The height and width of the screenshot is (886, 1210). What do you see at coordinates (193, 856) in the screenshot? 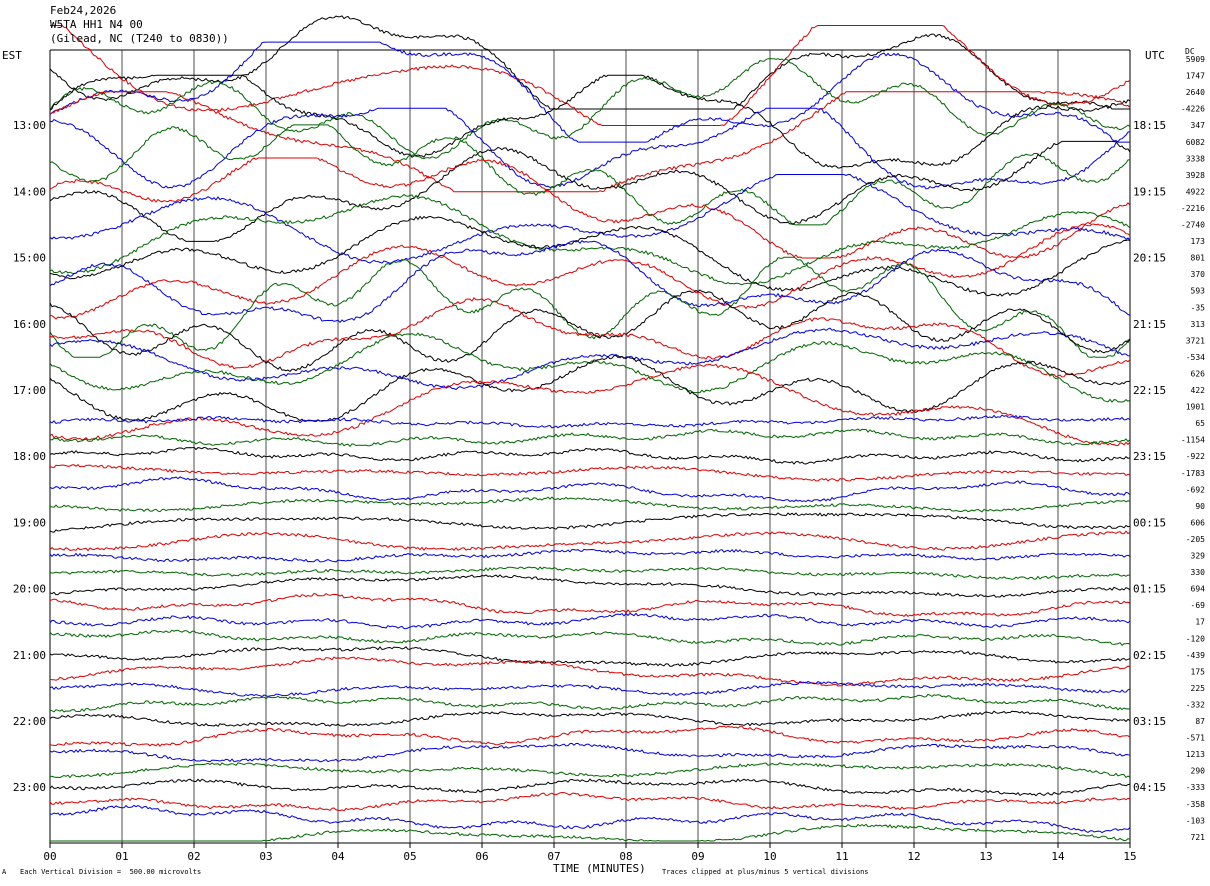
I see `x-tick-label: 02` at bounding box center [193, 856].